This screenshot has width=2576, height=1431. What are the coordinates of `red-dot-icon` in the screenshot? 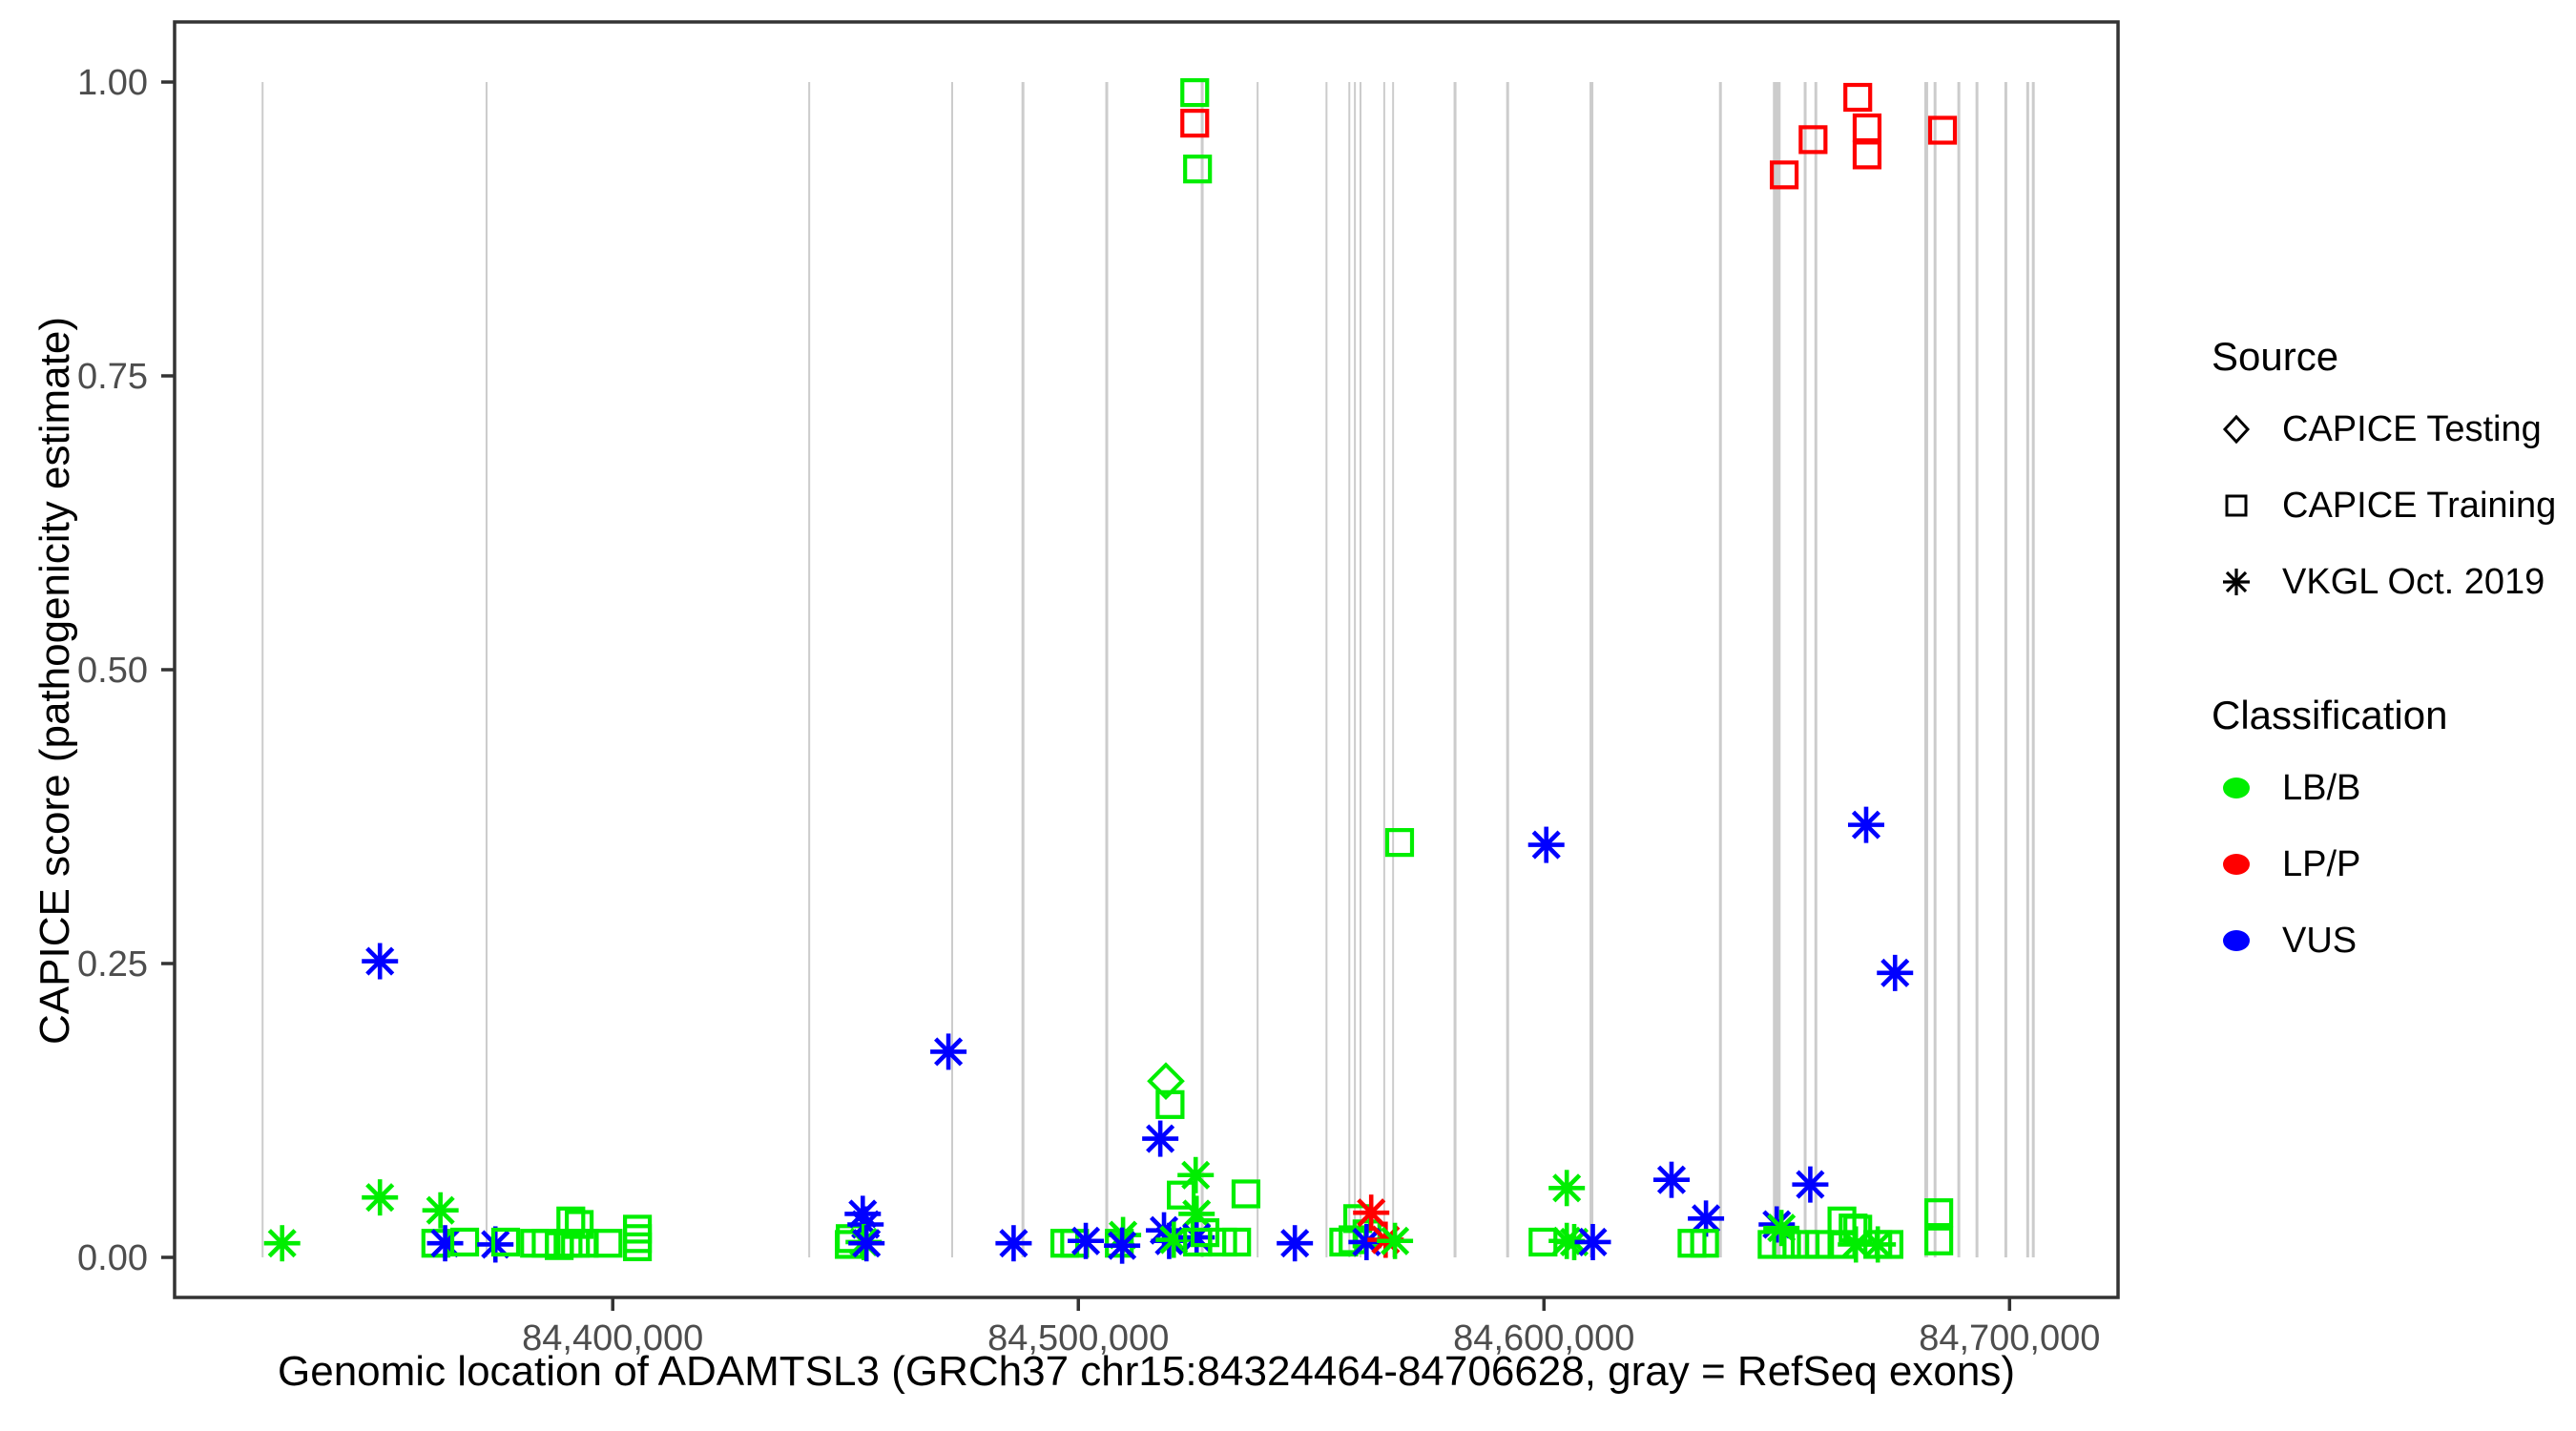 It's located at (2236, 864).